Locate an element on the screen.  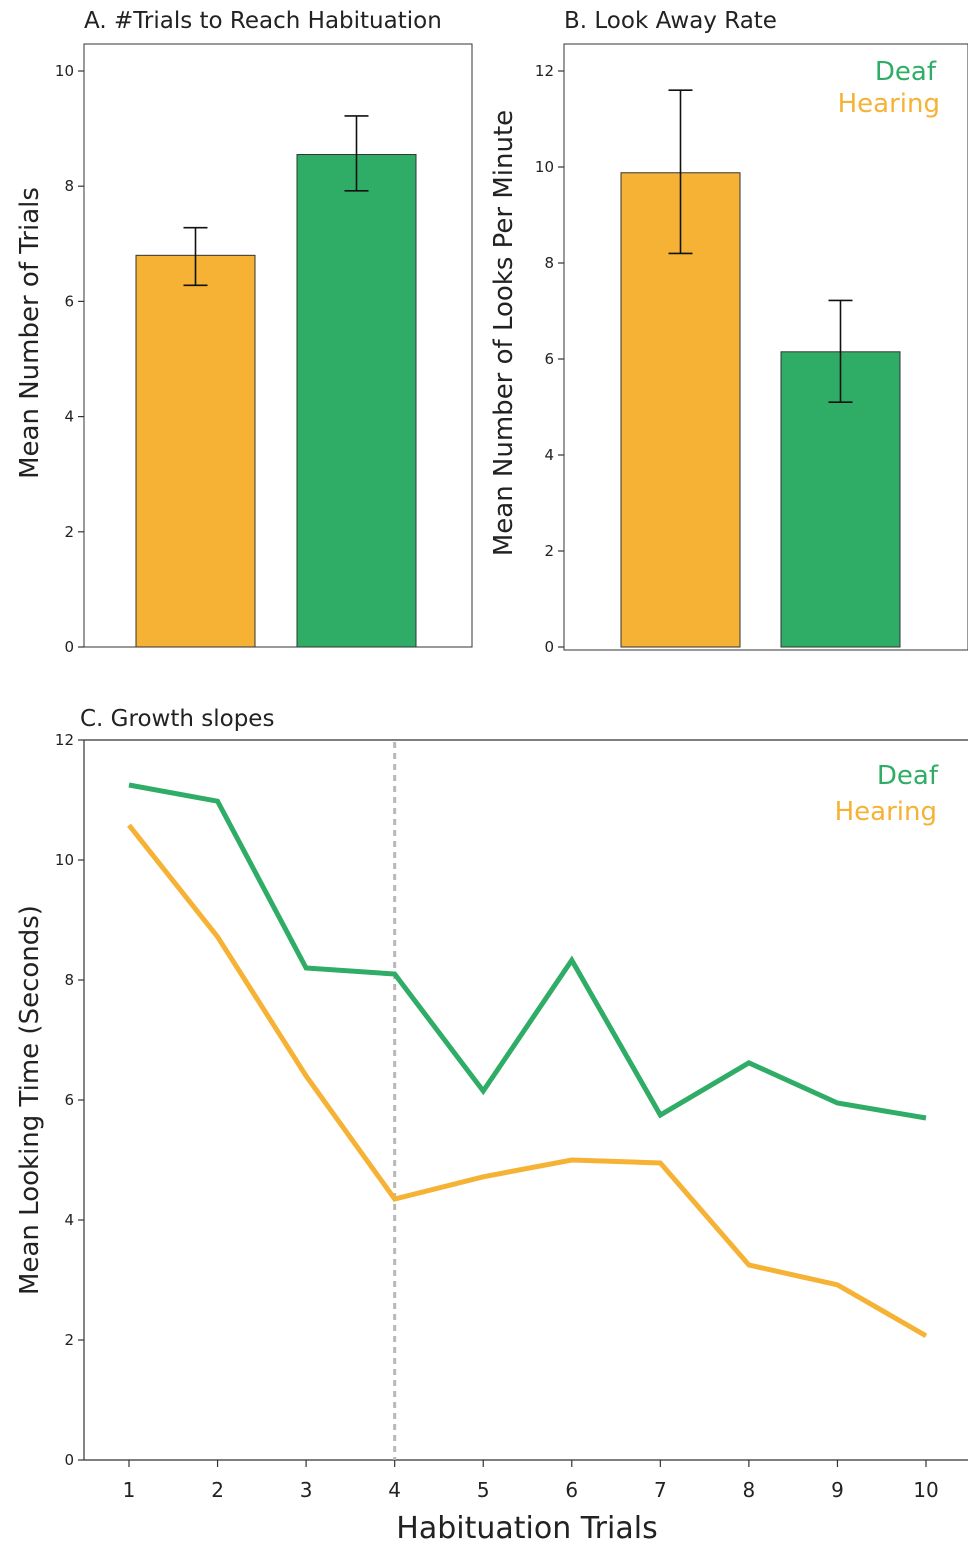
panel-b-y-axis: 0 2 4 6 8 10 12 is located at coordinates (549, 359).